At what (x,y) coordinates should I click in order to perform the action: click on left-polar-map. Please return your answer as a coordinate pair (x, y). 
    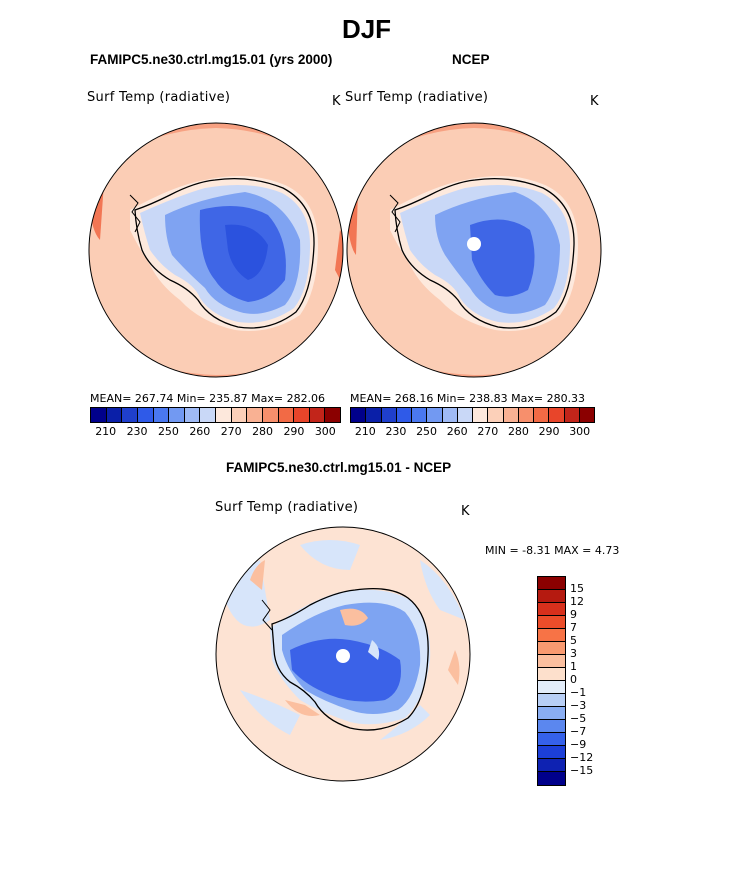
    Looking at the image, I should click on (216, 250).